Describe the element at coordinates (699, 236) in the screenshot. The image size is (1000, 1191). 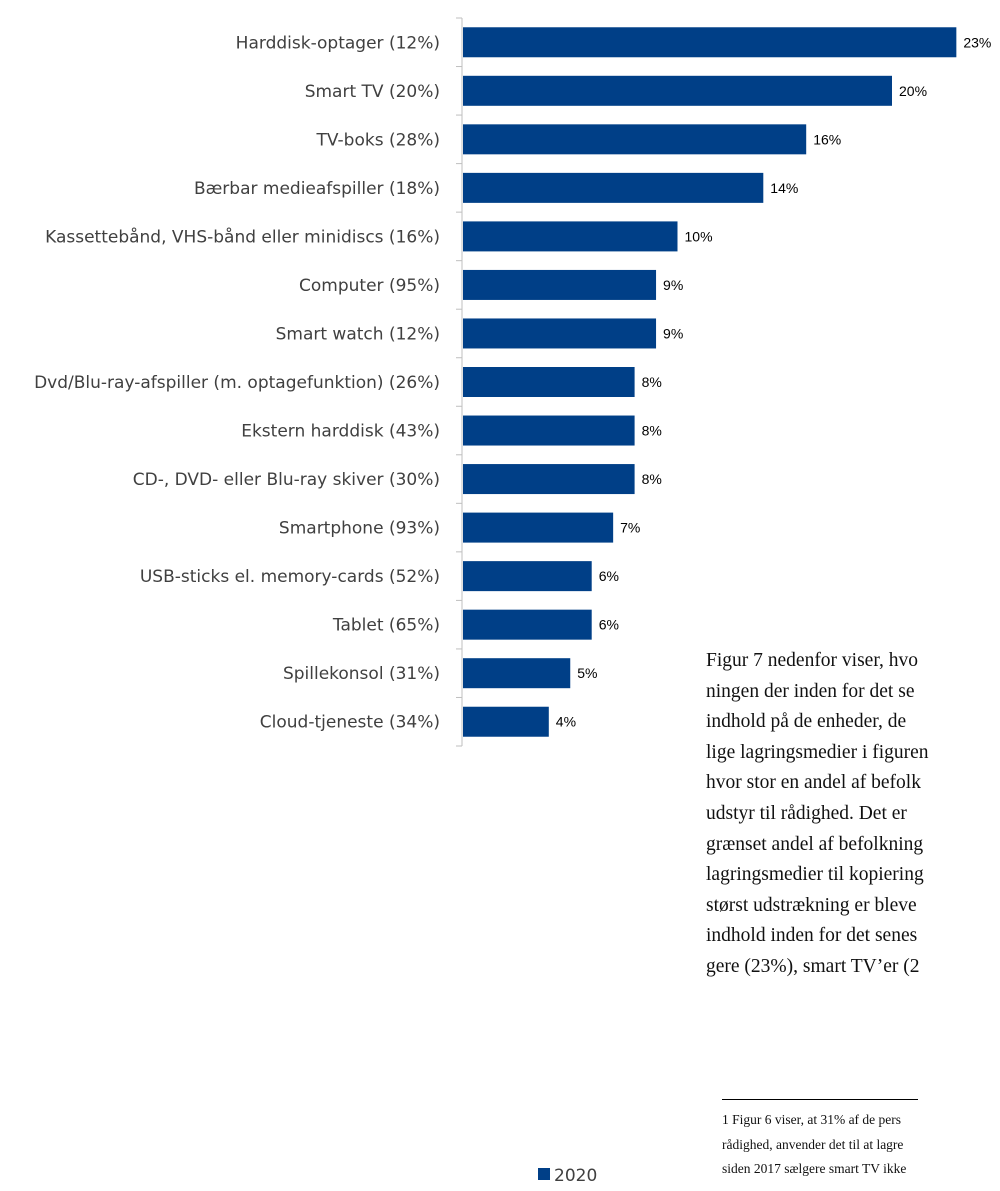
I see `value-label: 10%` at that location.